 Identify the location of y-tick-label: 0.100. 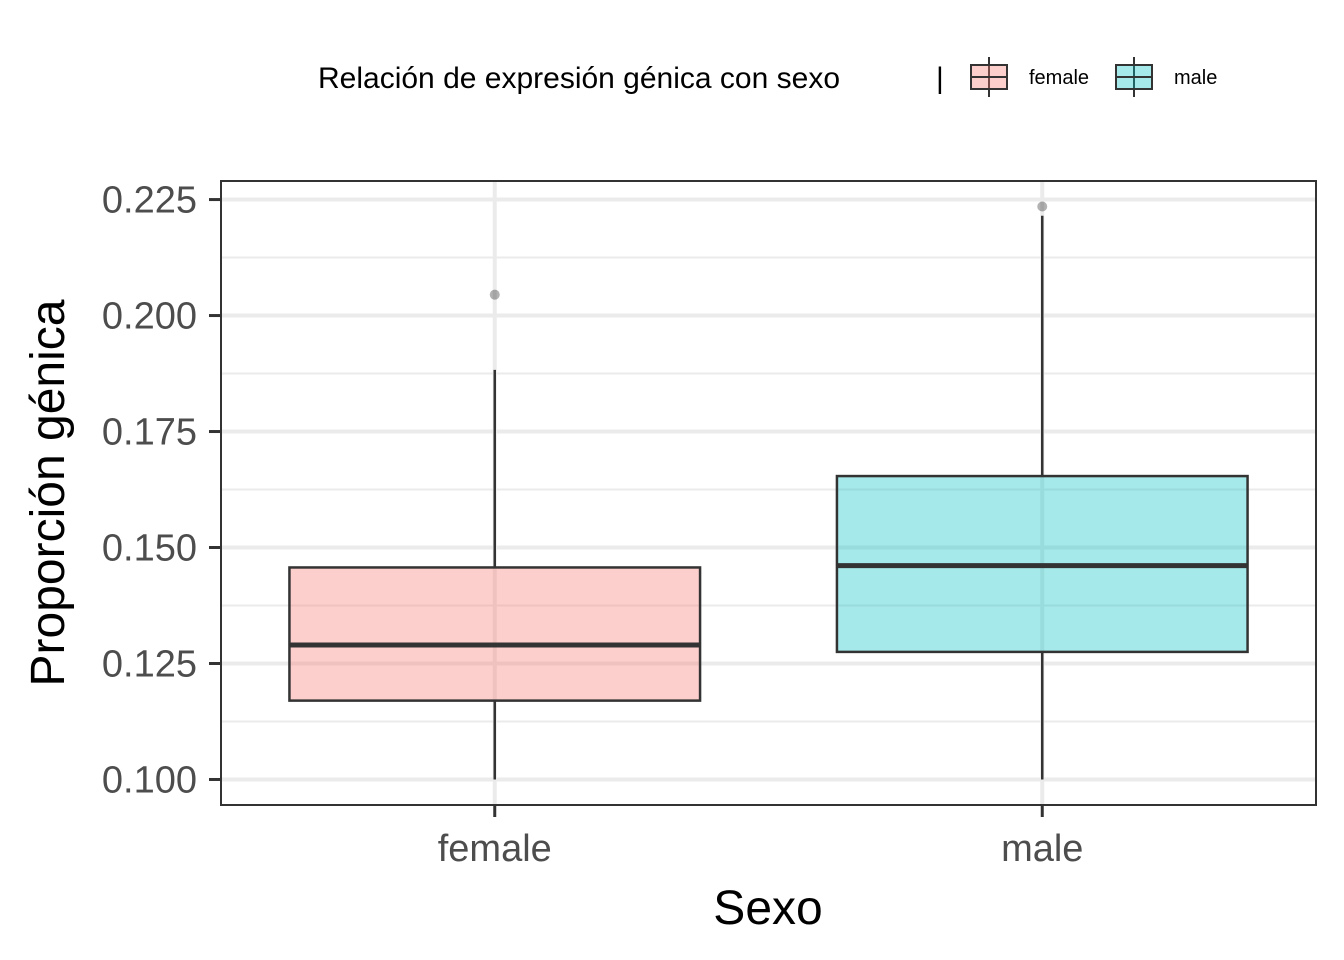
(149, 780).